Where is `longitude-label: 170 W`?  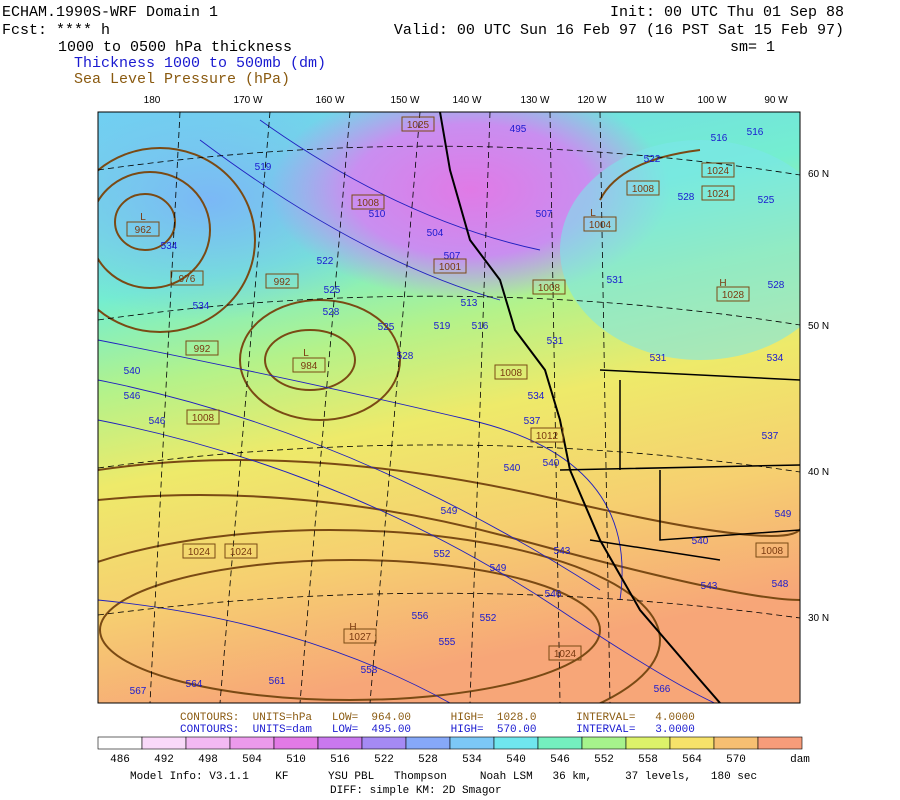
longitude-label: 170 W is located at coordinates (248, 100).